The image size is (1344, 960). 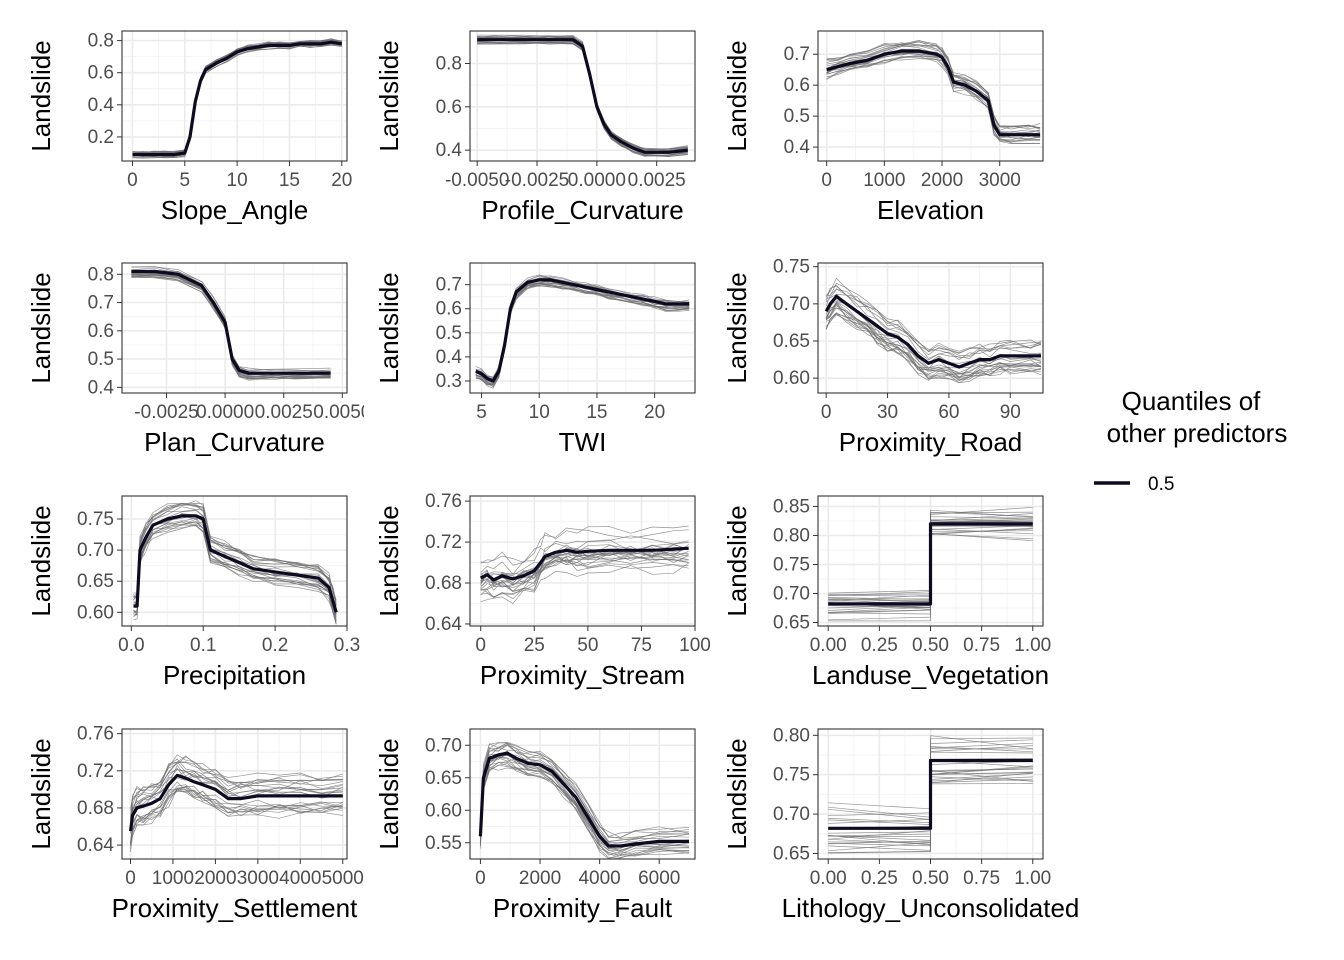 I want to click on y-tick-label: 0.75, so click(x=95, y=519).